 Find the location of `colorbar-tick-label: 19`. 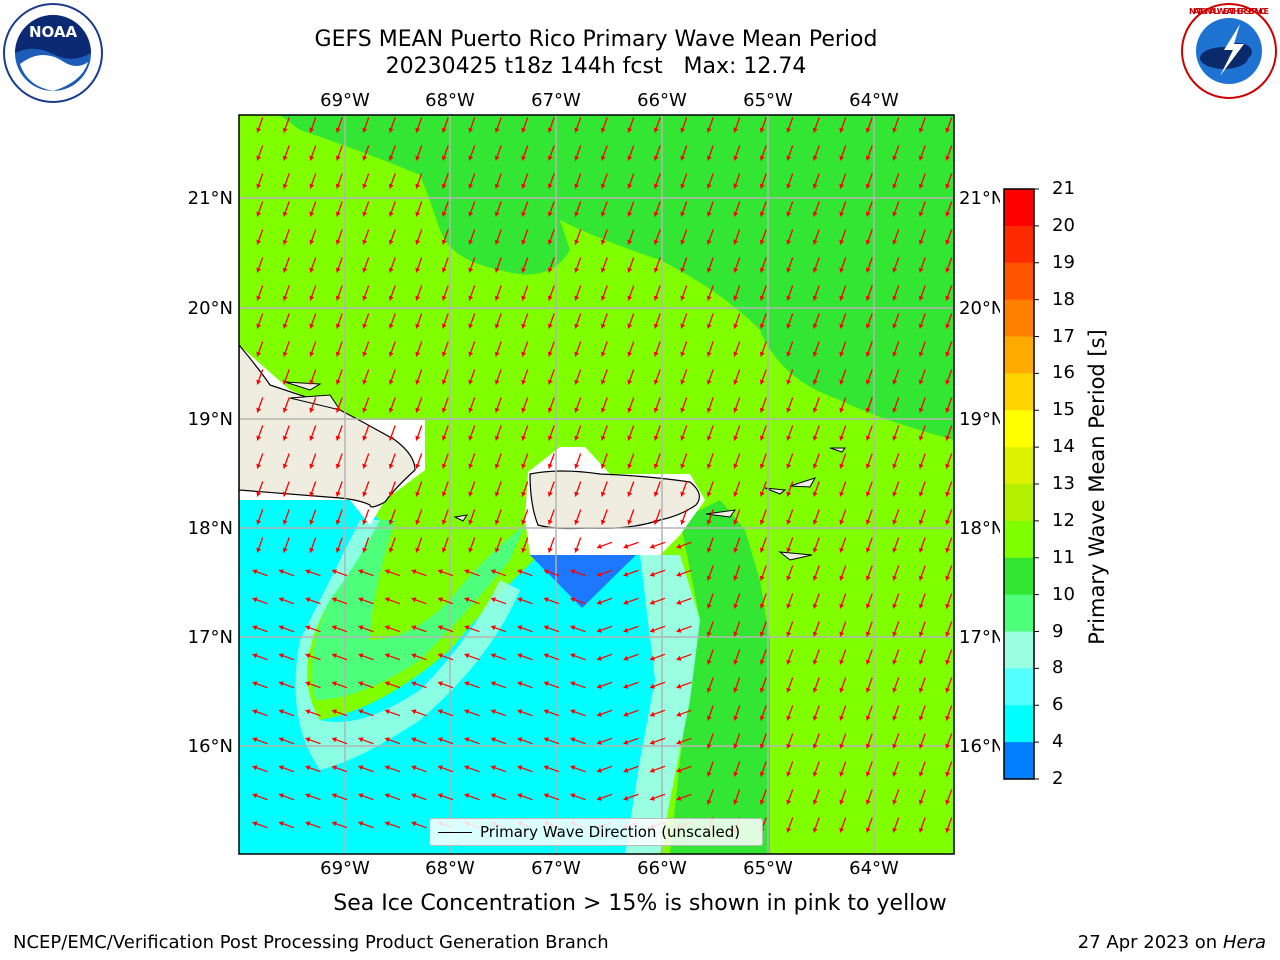

colorbar-tick-label: 19 is located at coordinates (1063, 262).